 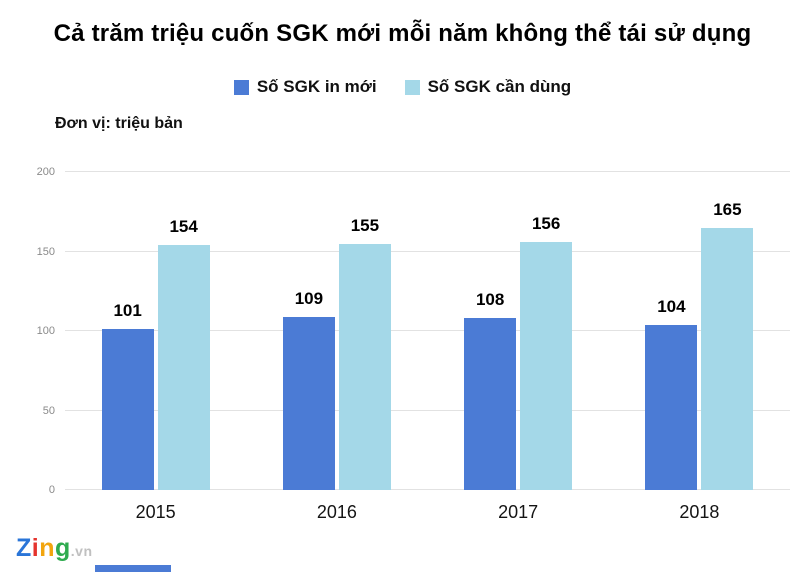 I want to click on watermark-letter: n, so click(x=47, y=548).